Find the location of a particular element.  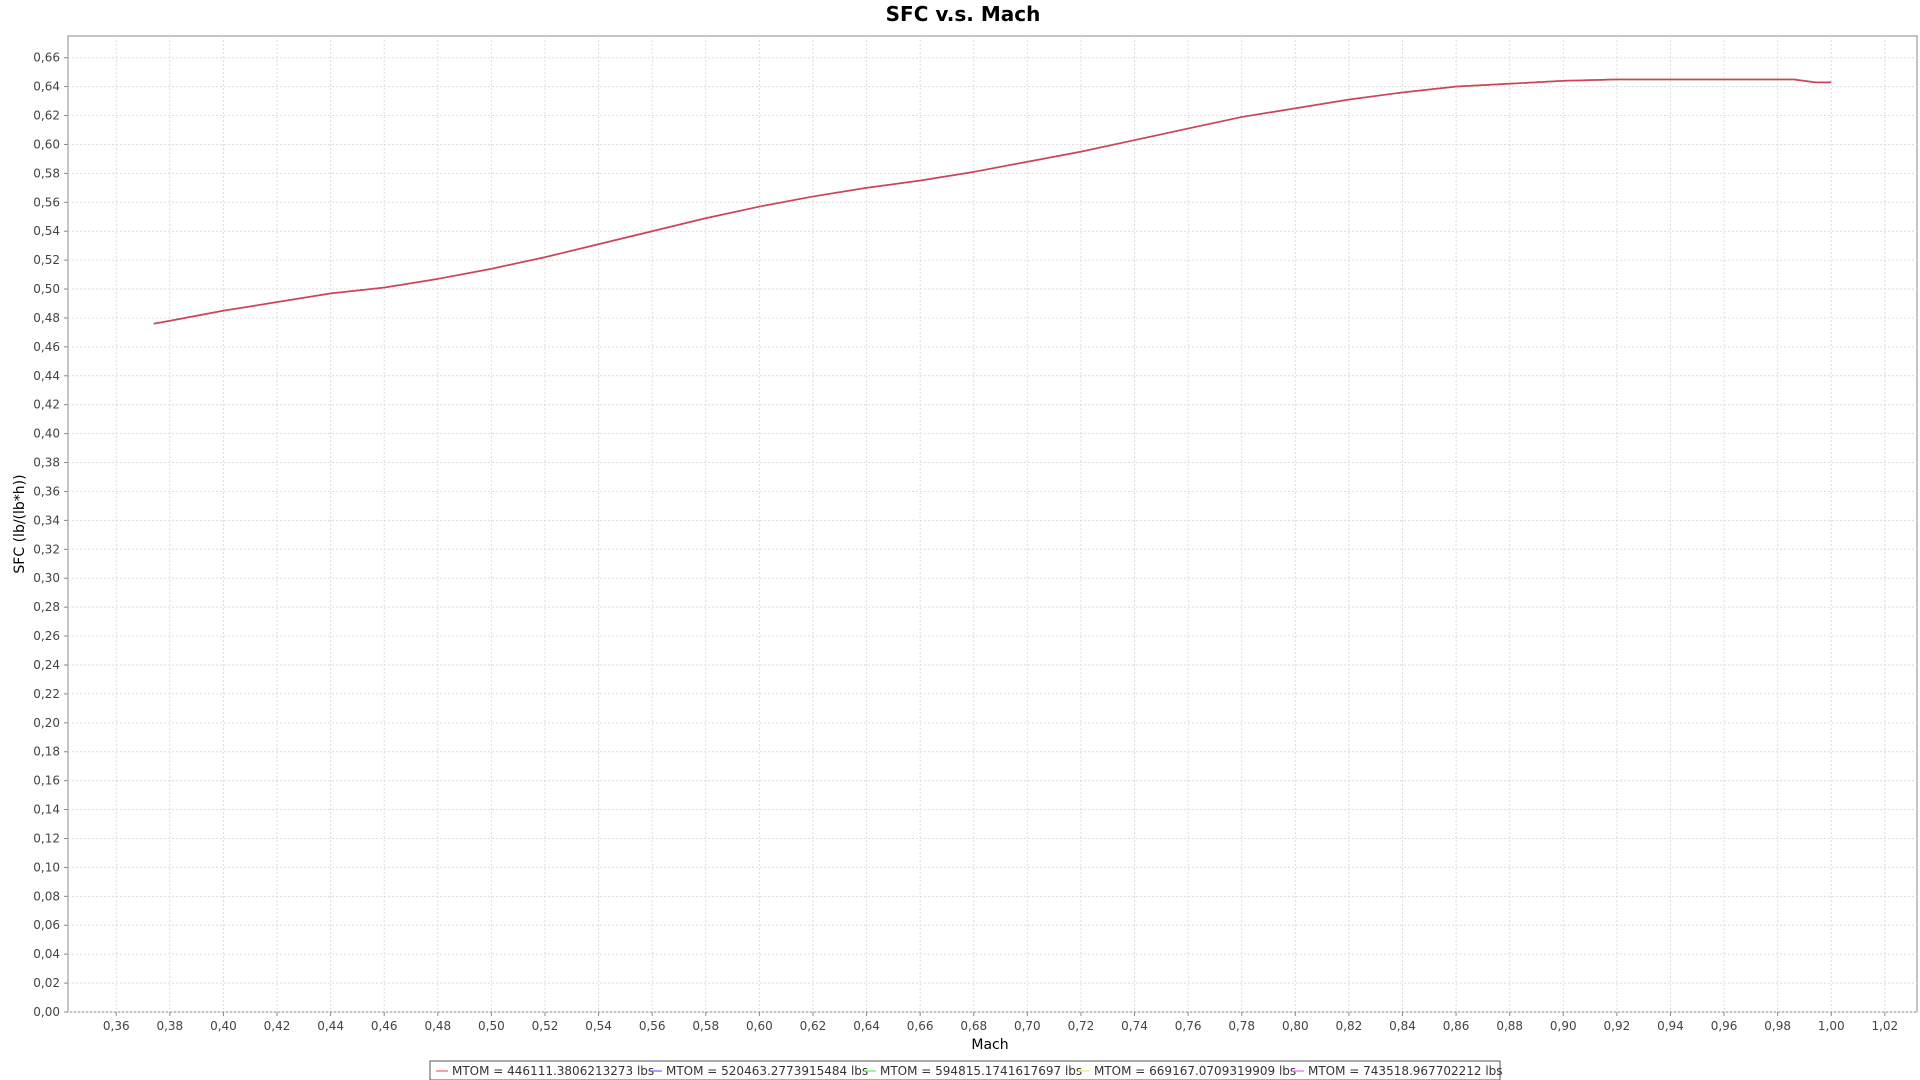

x-tick-label: 0,80 is located at coordinates (1295, 1026).